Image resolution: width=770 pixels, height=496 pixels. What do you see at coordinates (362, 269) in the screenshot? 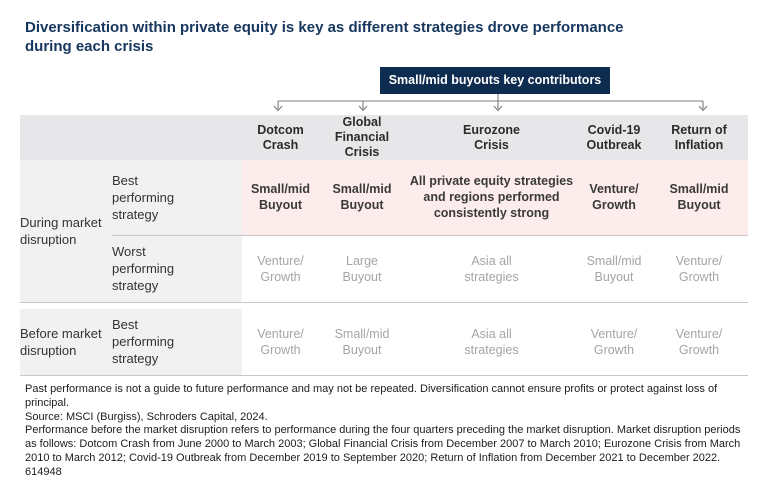
I see `table-cell: Large Buyout` at bounding box center [362, 269].